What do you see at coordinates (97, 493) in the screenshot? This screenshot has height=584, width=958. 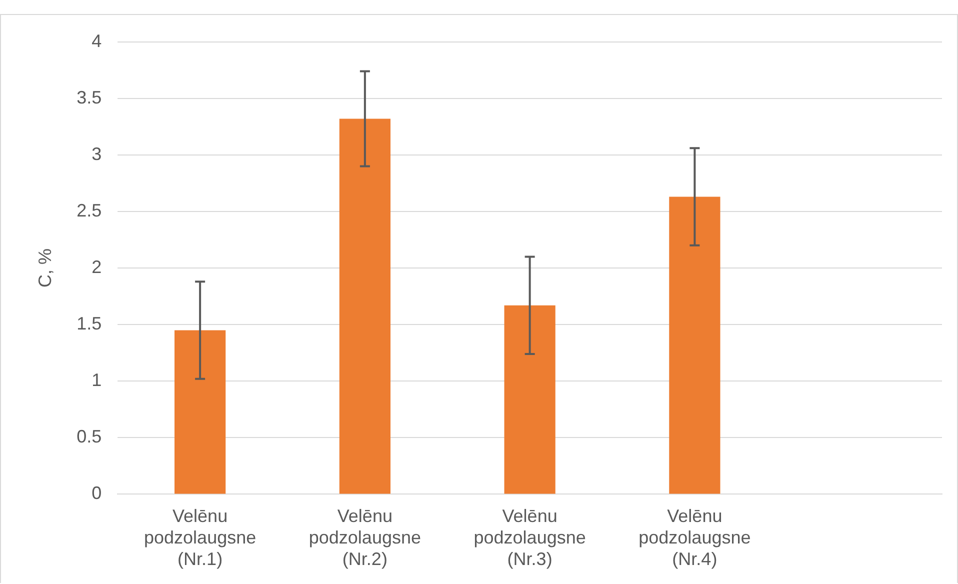 I see `y-tick-label: 0` at bounding box center [97, 493].